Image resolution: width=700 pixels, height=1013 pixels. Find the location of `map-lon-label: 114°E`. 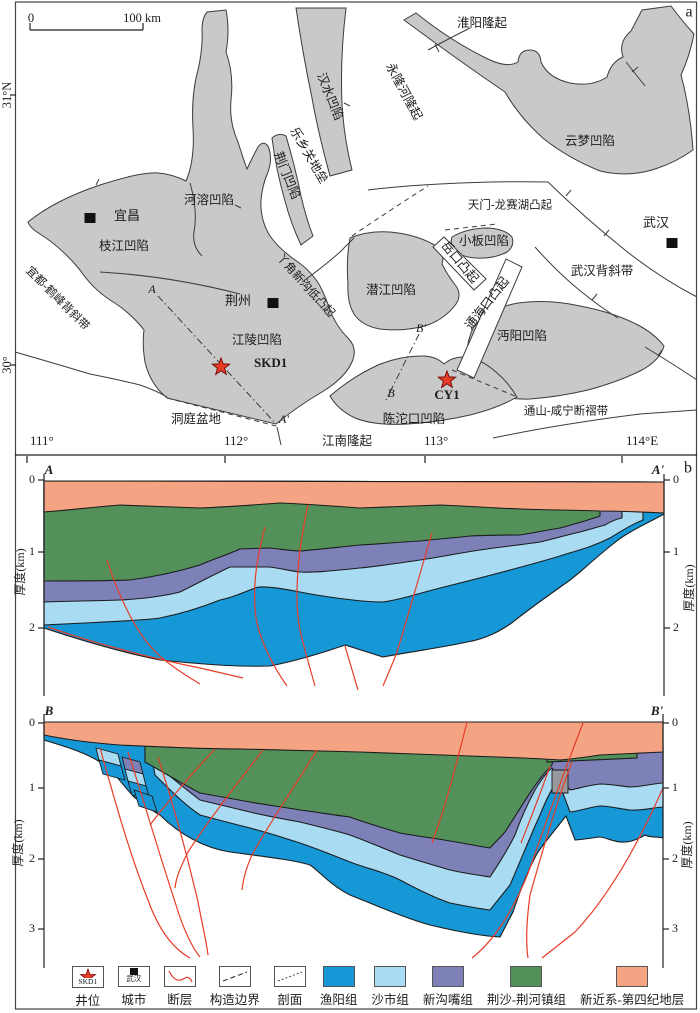

map-lon-label: 114°E is located at coordinates (642, 440).